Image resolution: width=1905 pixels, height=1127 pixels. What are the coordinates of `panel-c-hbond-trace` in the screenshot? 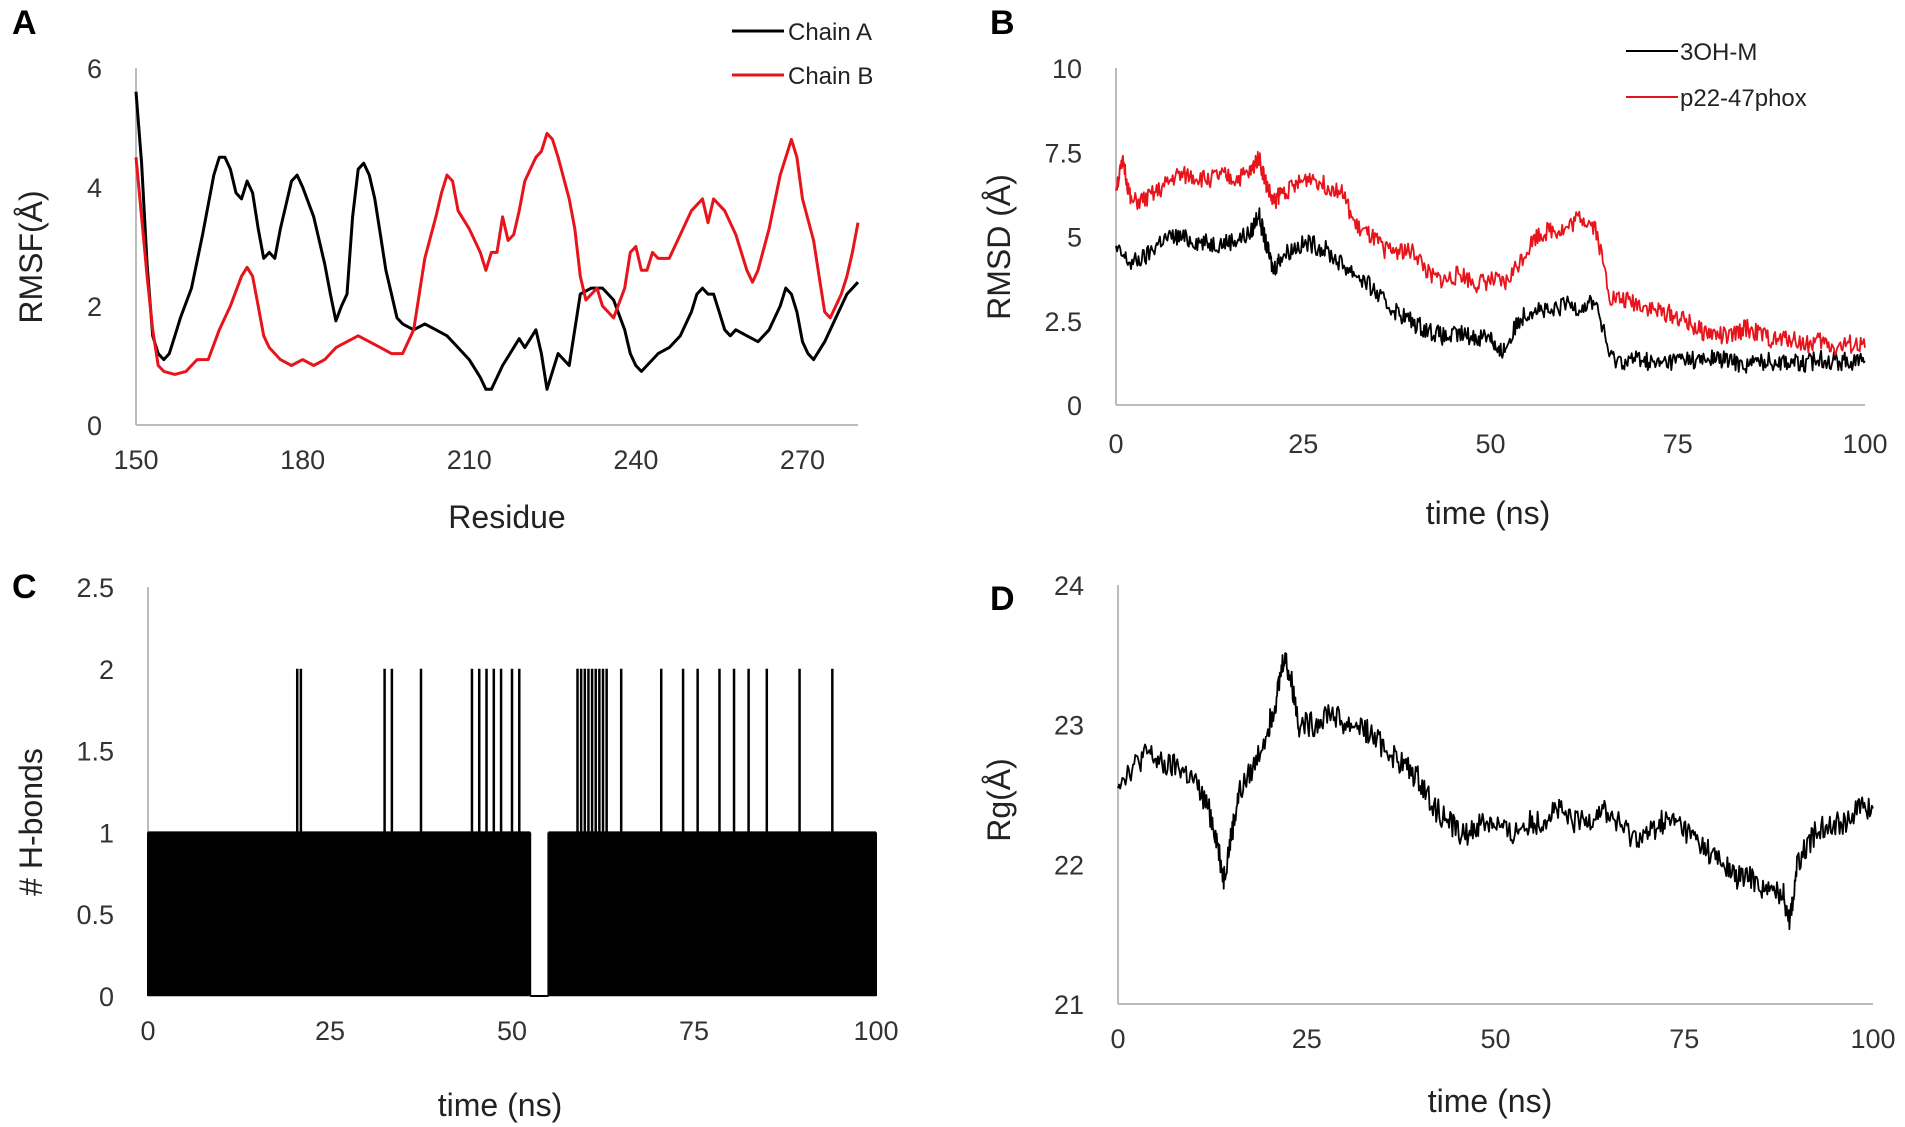 It's located at (512, 913).